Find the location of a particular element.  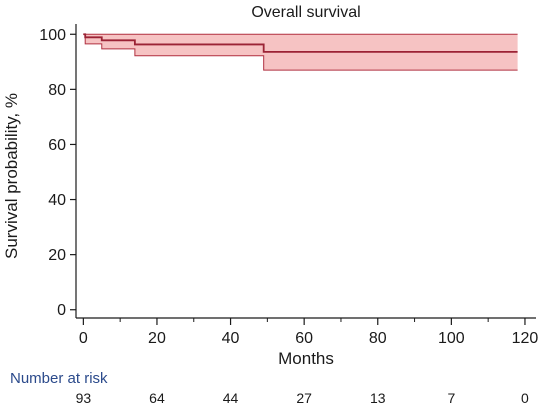

ci-lower-line is located at coordinates (300, 52).